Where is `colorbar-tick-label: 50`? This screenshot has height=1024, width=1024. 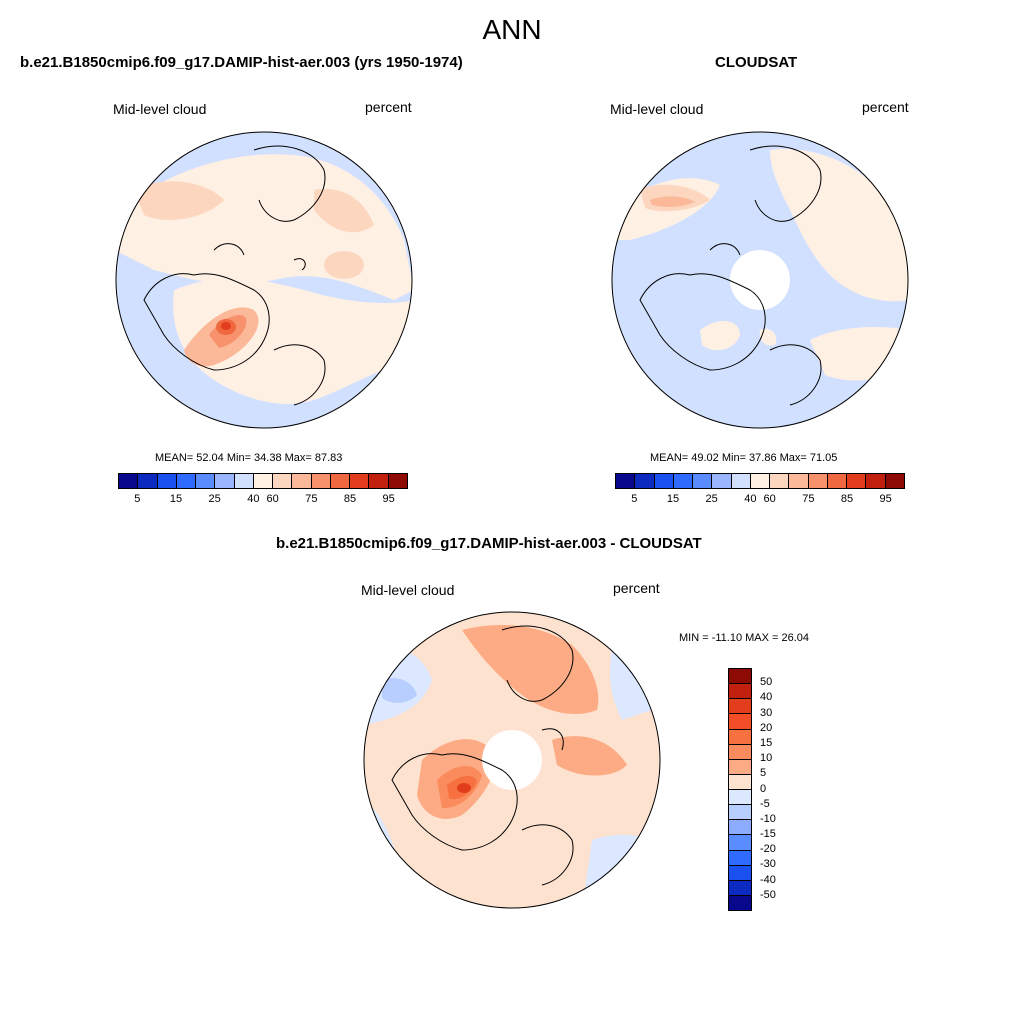
colorbar-tick-label: 50 is located at coordinates (766, 682).